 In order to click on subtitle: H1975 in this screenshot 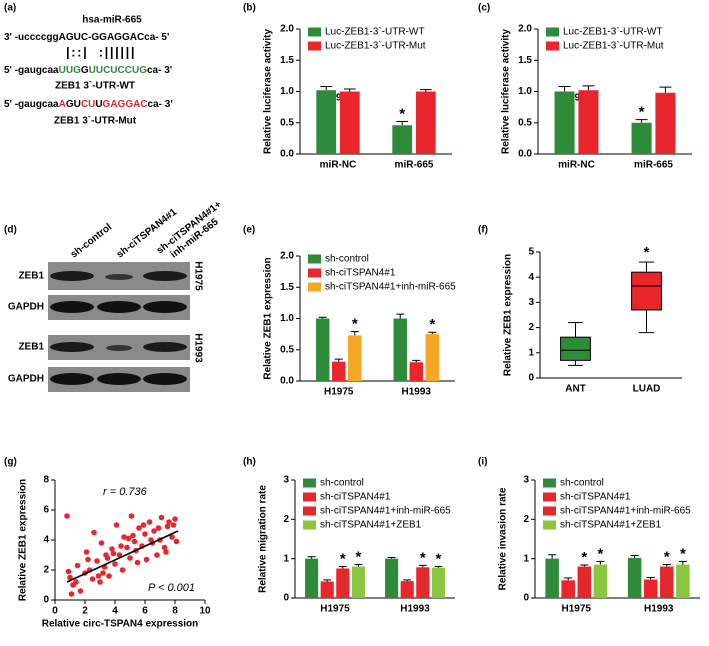, I will do `click(338, 97)`.